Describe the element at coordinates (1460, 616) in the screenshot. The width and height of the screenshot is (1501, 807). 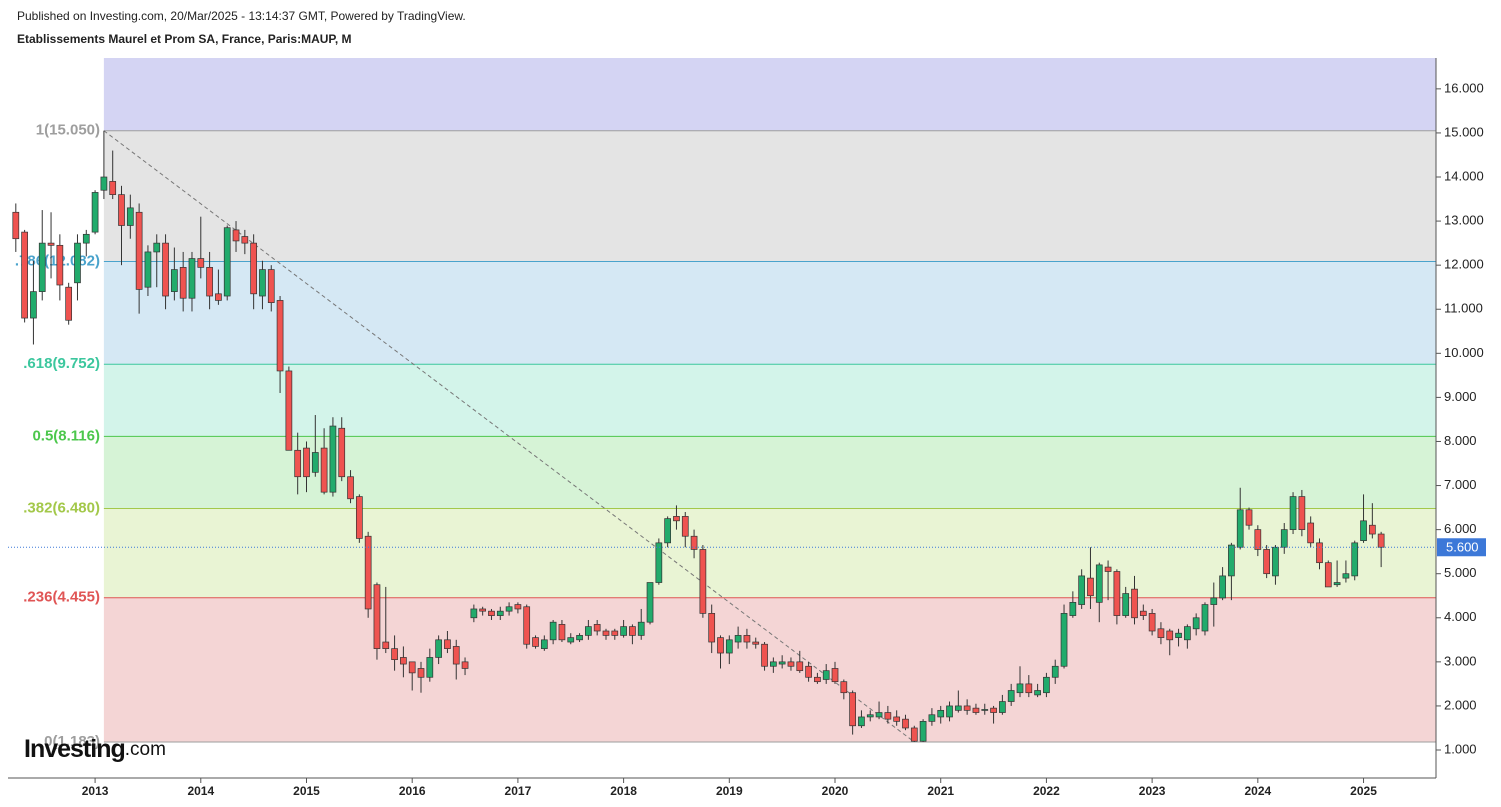
I see `y-tick-label: 4.000` at that location.